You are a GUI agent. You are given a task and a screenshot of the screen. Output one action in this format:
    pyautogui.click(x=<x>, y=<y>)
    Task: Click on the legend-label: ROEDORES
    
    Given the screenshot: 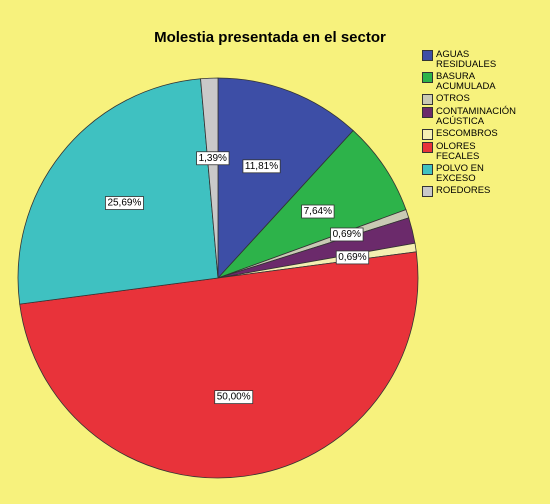 What is the action you would take?
    pyautogui.click(x=463, y=190)
    